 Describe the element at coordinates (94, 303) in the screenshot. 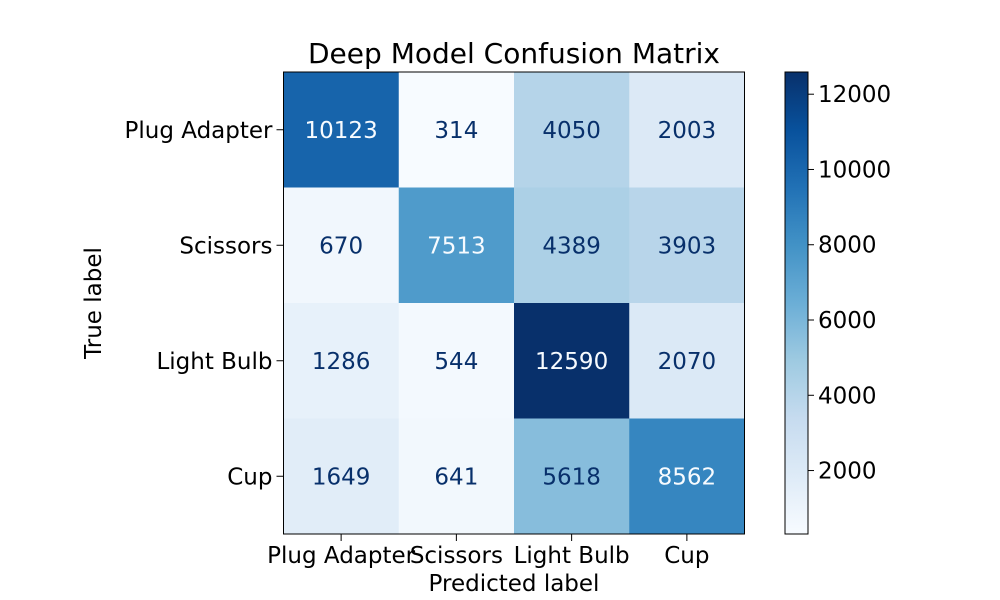

I see `y-axis-label: True label` at that location.